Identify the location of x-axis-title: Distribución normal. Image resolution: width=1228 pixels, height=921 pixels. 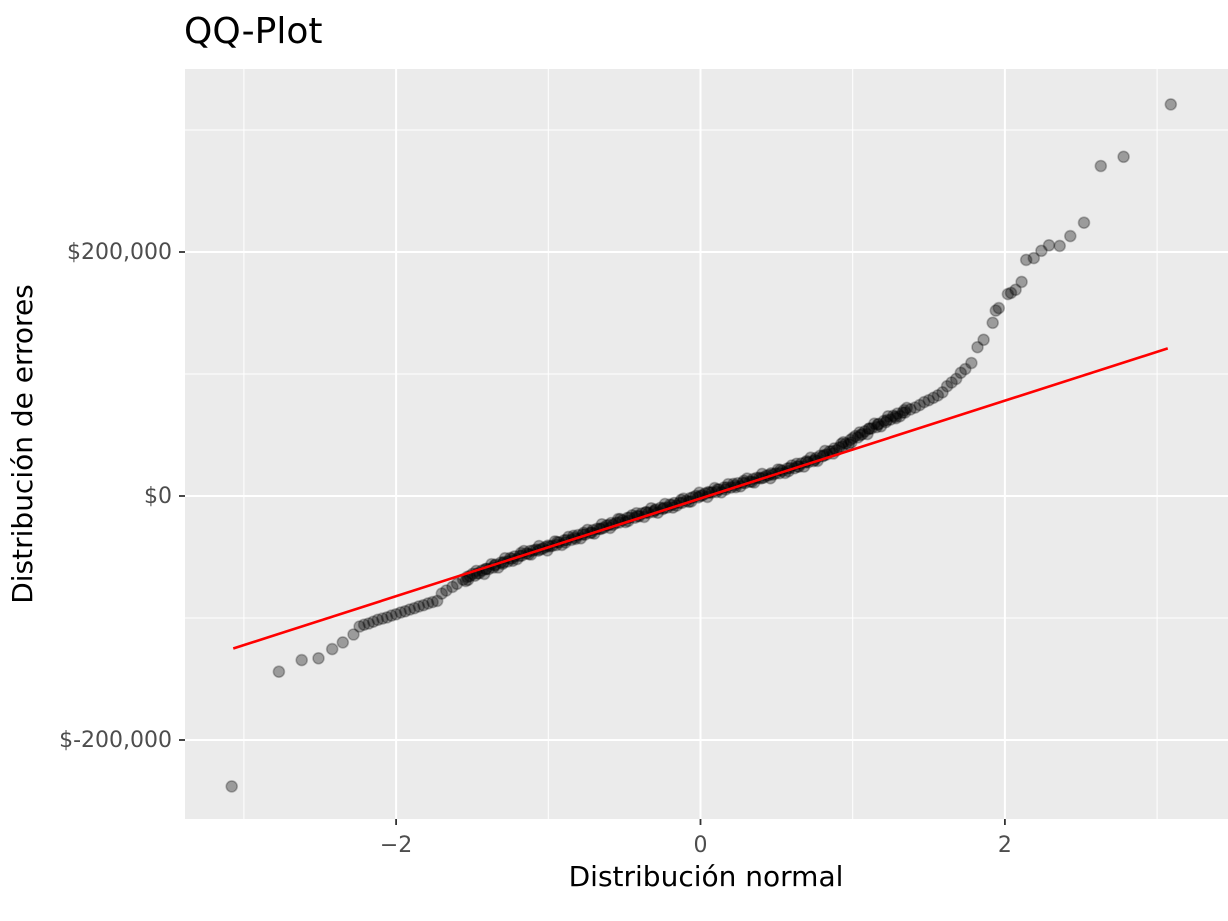
(706, 876).